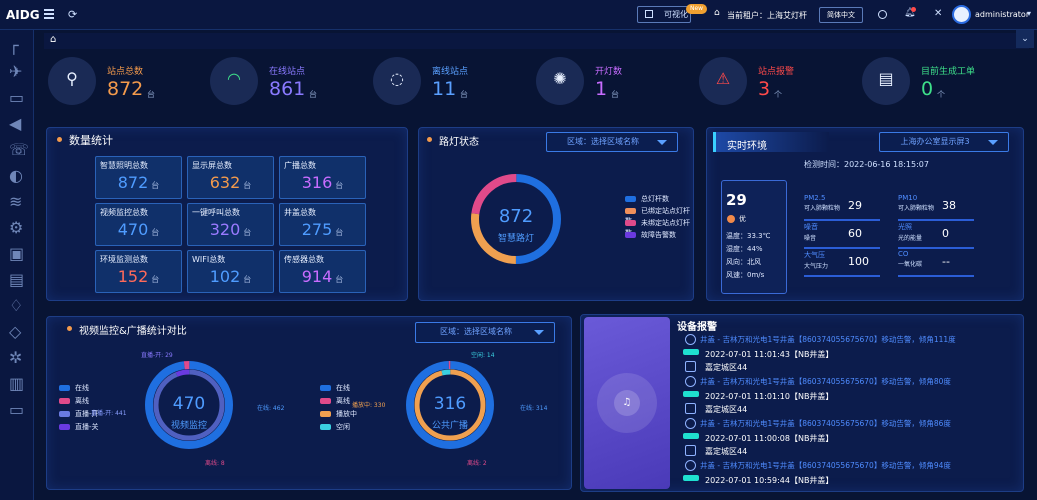  What do you see at coordinates (450, 404) in the screenshot?
I see `broadcast-center-value: 316` at bounding box center [450, 404].